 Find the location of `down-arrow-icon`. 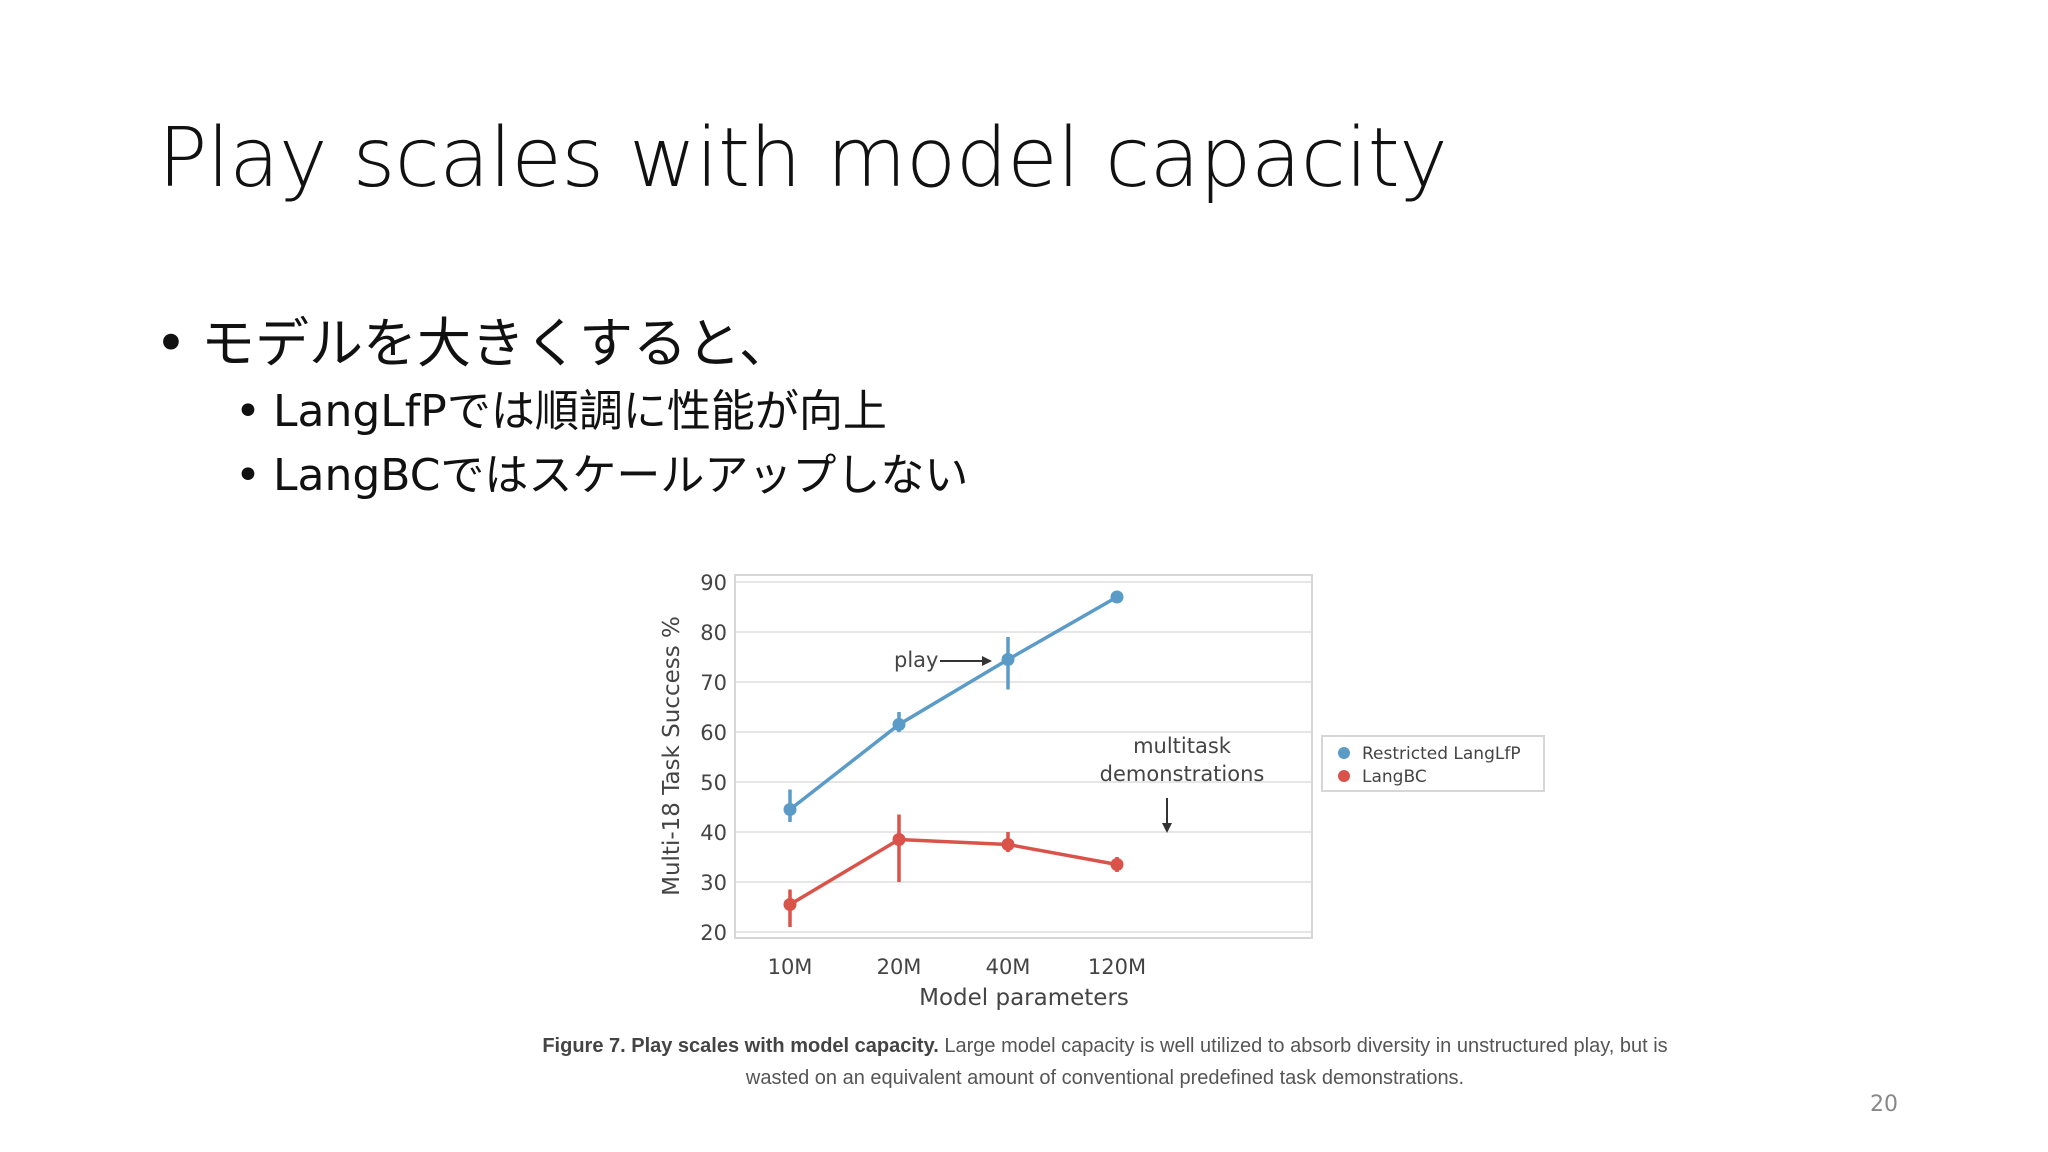

down-arrow-icon is located at coordinates (1167, 815).